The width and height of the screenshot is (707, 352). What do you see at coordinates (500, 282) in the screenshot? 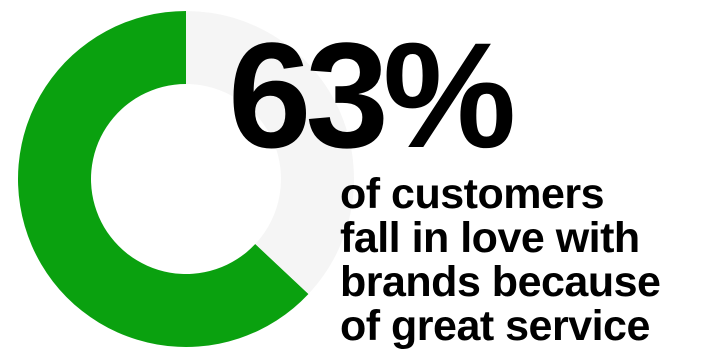
I see `caption-line: brands because` at bounding box center [500, 282].